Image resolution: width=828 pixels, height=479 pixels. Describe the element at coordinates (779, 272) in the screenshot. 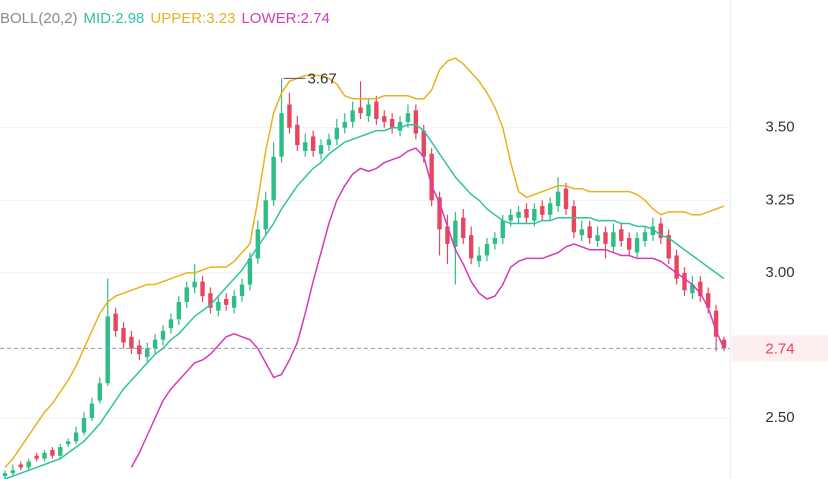

I see `y-tick-label: 3.00` at that location.